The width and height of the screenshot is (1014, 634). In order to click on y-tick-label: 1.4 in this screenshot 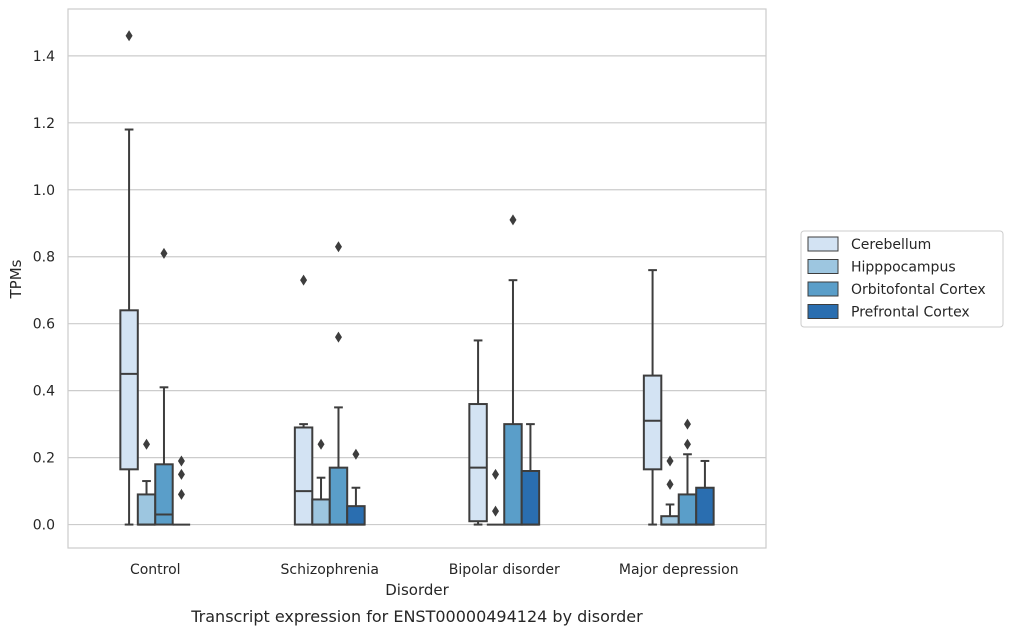, I will do `click(44, 57)`.